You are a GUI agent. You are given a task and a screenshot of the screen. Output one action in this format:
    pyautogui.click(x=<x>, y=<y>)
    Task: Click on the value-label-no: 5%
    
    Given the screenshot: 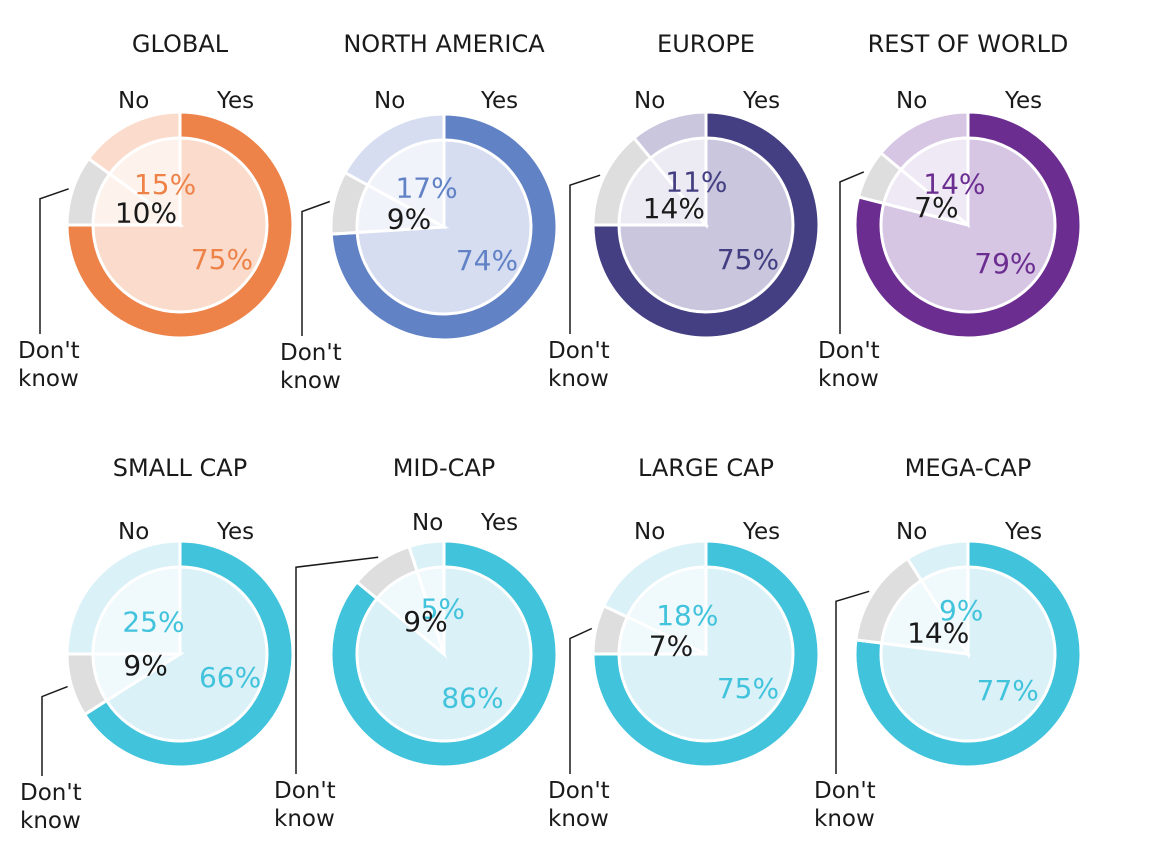 What is the action you would take?
    pyautogui.click(x=443, y=609)
    